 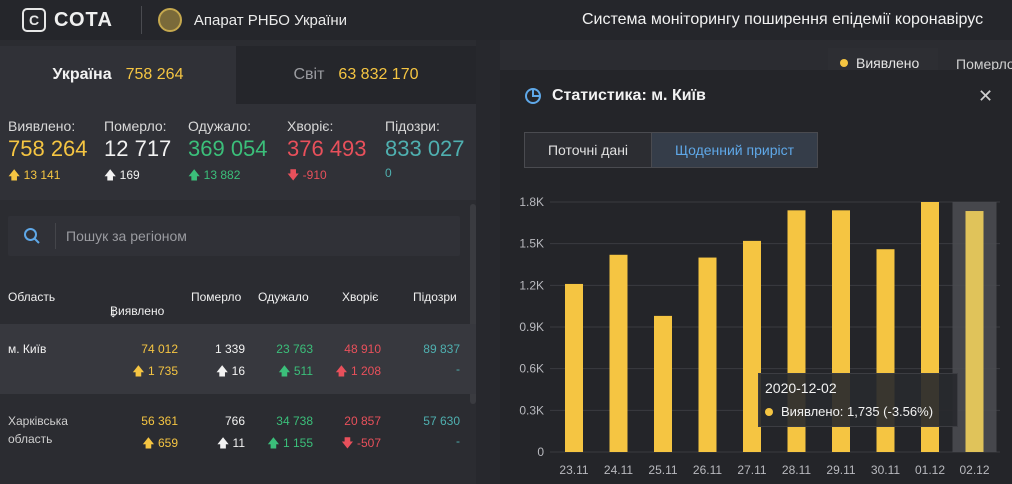 I want to click on scope-tabs: Україна 758 264 Світ 63 832 170, so click(x=238, y=75).